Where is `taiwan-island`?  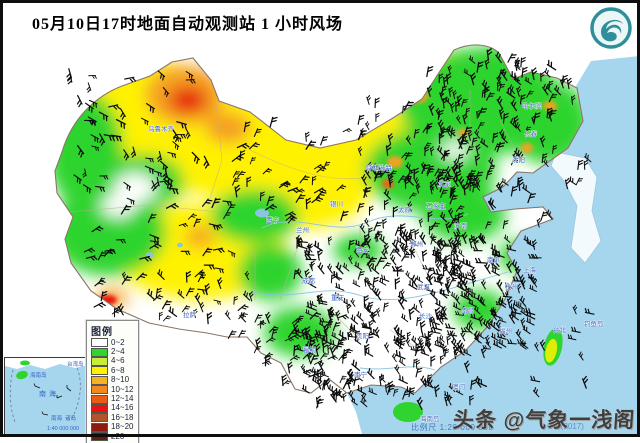
taiwan-island is located at coordinates (553, 347).